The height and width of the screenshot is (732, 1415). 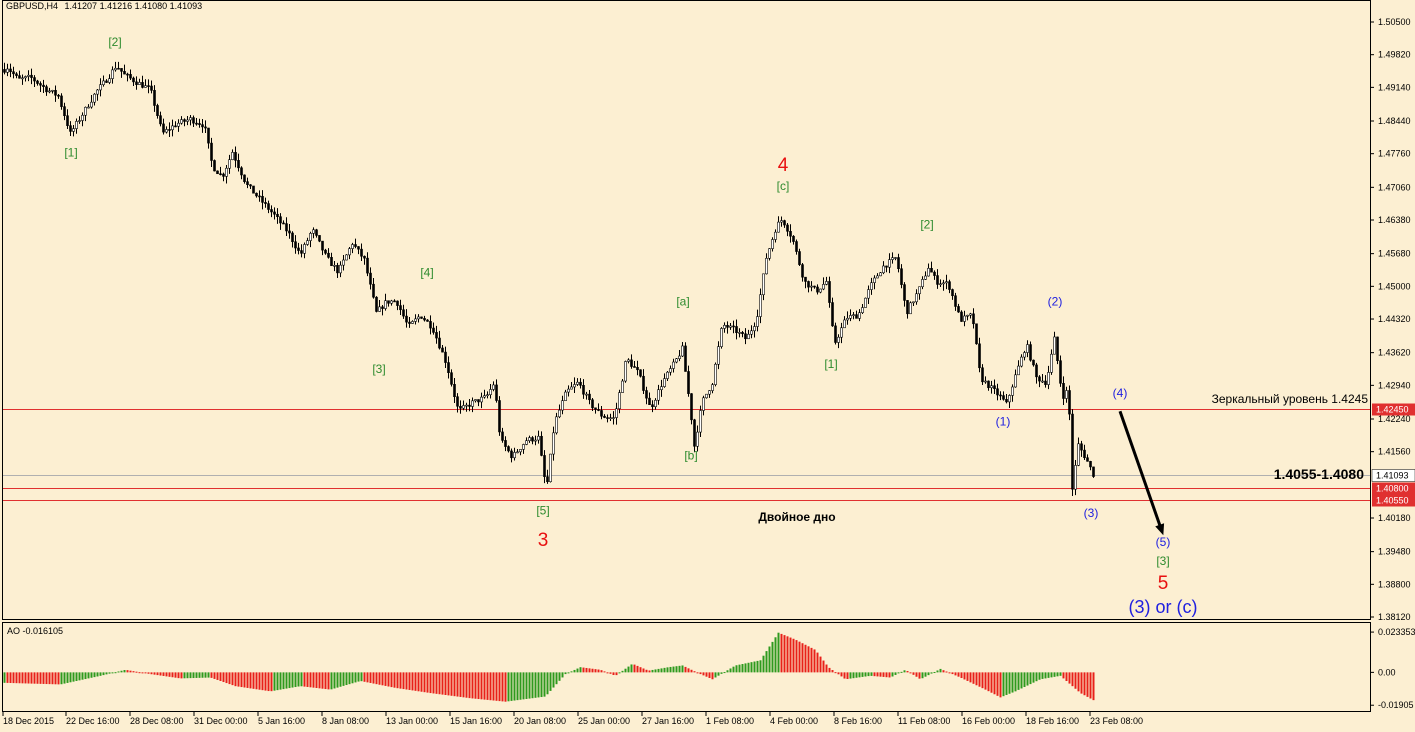 What do you see at coordinates (1003, 422) in the screenshot?
I see `wave-label: (1)` at bounding box center [1003, 422].